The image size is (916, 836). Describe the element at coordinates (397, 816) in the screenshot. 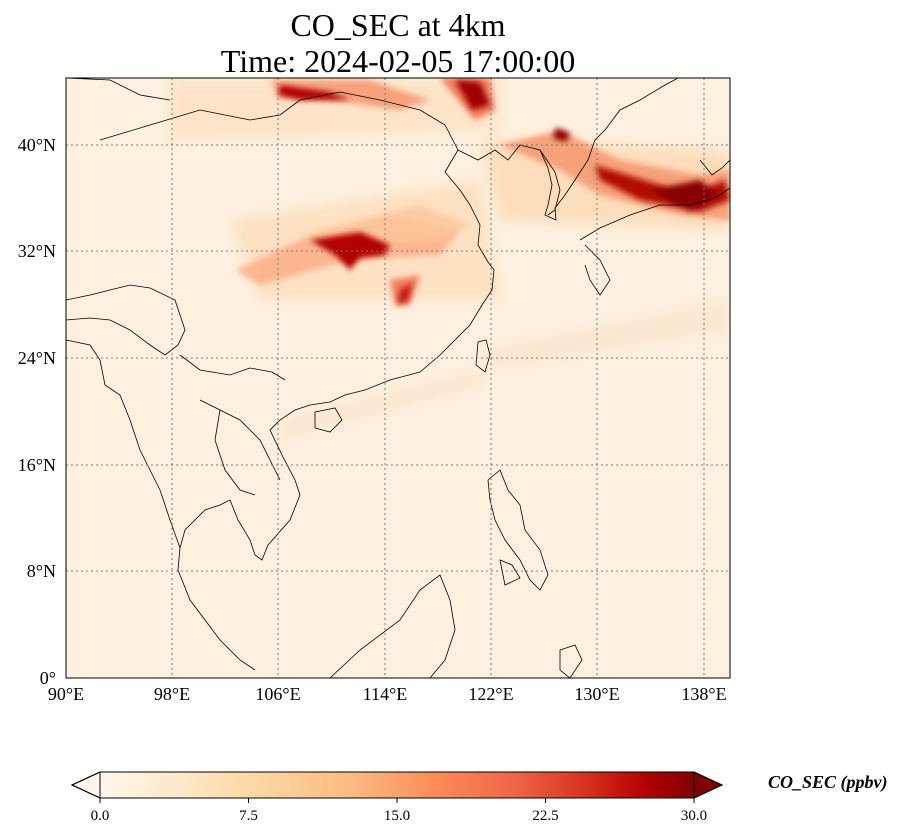

I see `colorbar-tick-label: 15.0` at that location.